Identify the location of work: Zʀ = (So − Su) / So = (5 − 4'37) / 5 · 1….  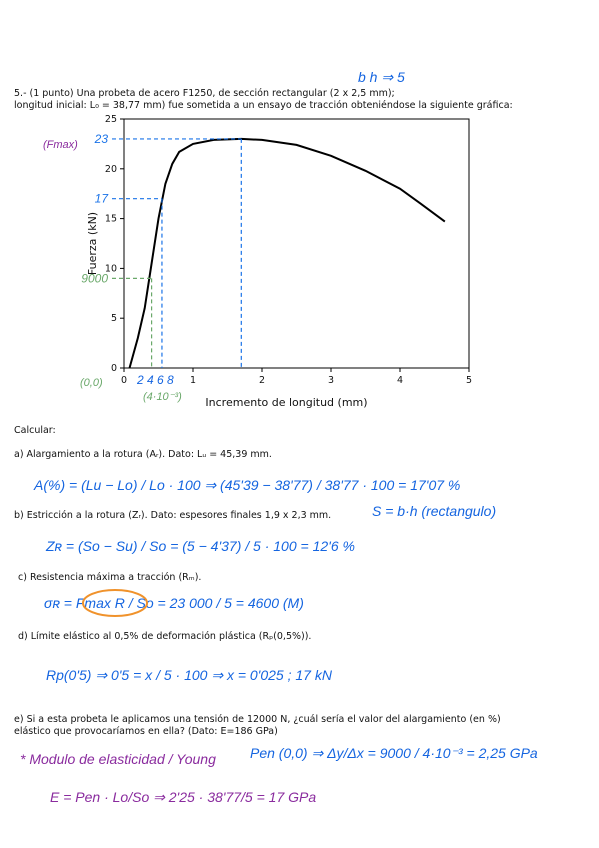
(200, 546).